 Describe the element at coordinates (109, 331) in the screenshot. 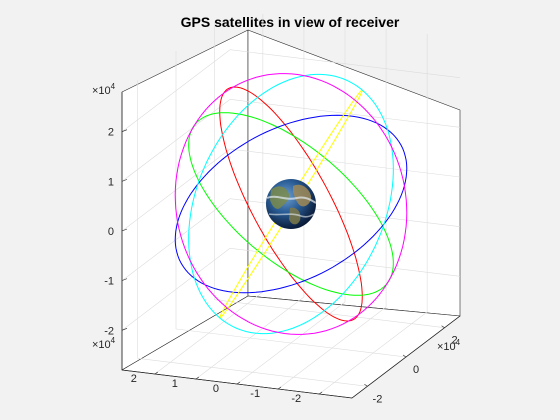

I see `z-tick-label: -2` at that location.